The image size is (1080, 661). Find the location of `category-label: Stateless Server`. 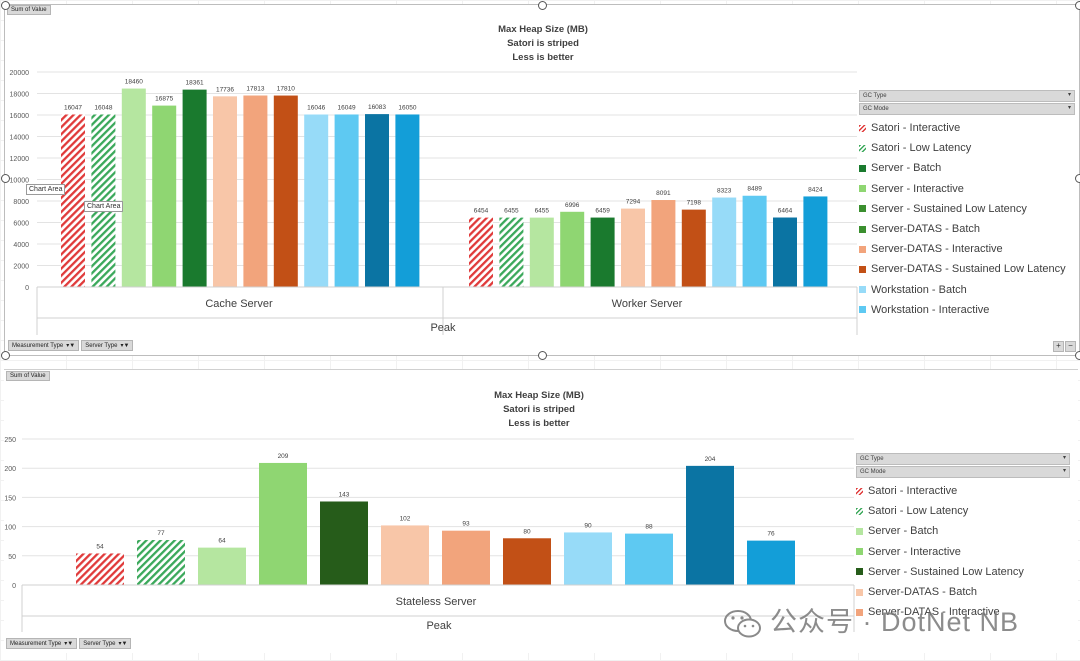

category-label: Stateless Server is located at coordinates (436, 602).